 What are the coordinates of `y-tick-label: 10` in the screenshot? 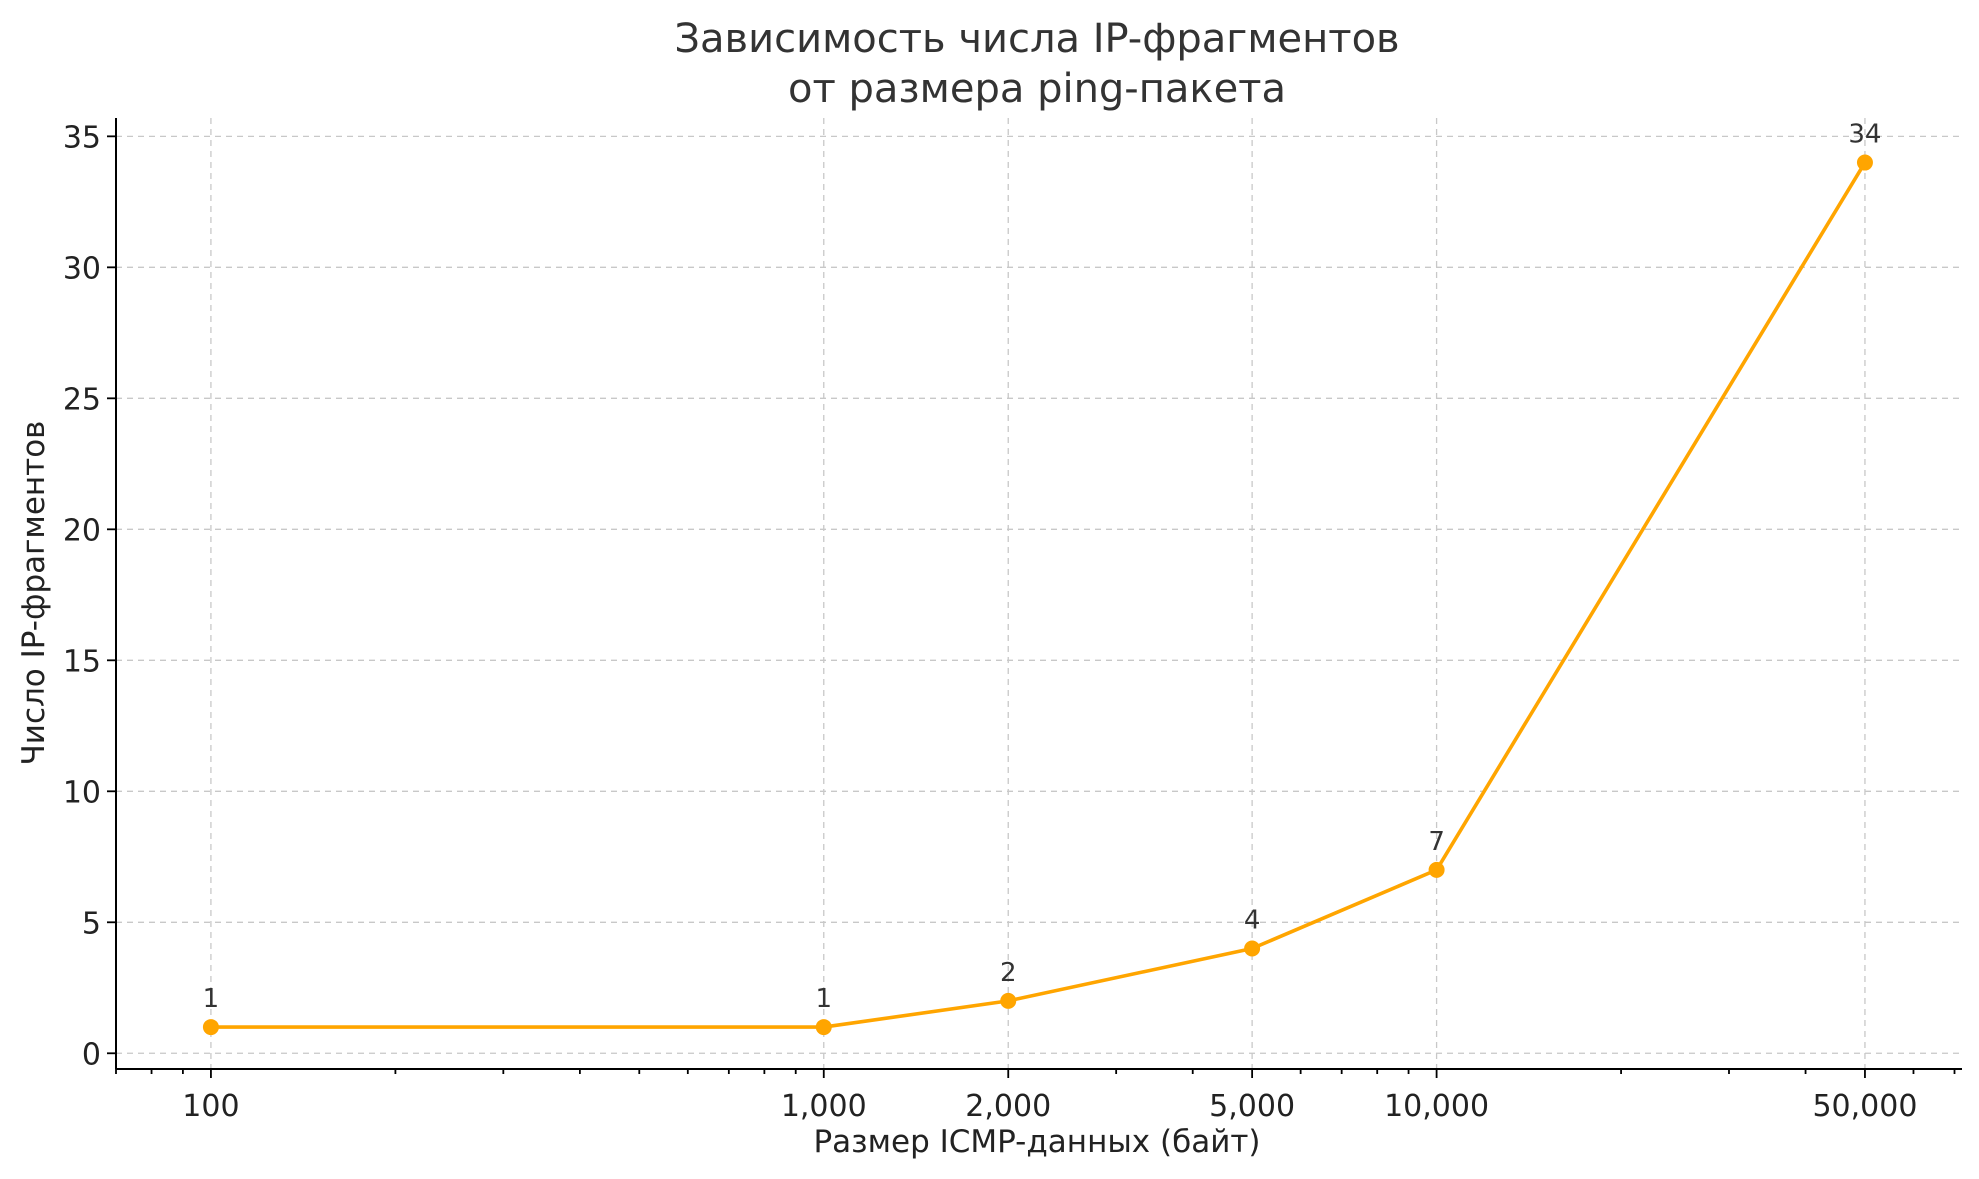 It's located at (82, 792).